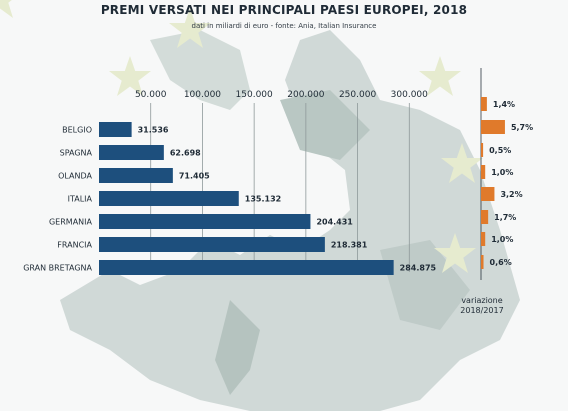 This screenshot has width=568, height=411. I want to click on value-label-3: 135.132, so click(263, 199).